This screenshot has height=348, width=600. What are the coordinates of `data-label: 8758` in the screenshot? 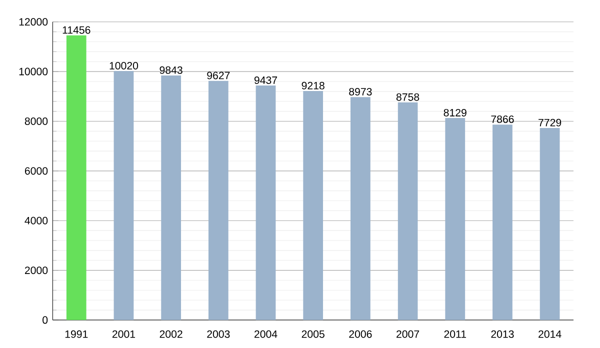 It's located at (408, 97).